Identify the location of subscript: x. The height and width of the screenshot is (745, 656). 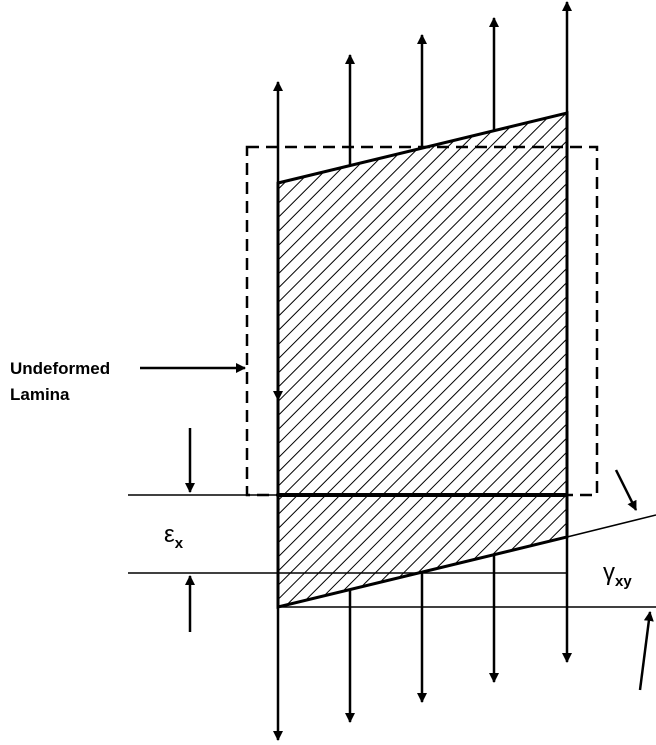
(179, 543).